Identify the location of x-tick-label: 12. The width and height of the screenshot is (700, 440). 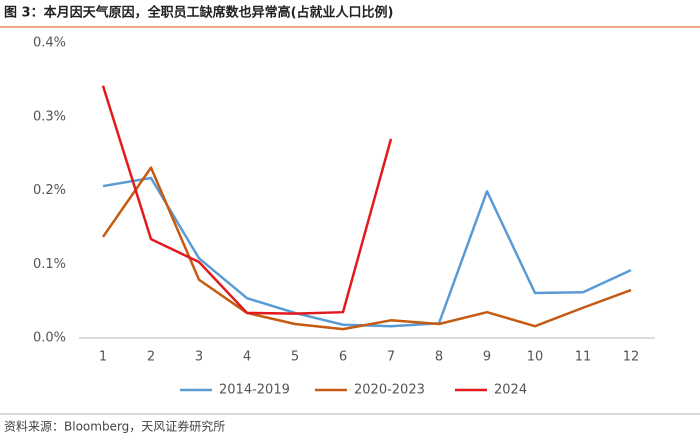
(631, 357).